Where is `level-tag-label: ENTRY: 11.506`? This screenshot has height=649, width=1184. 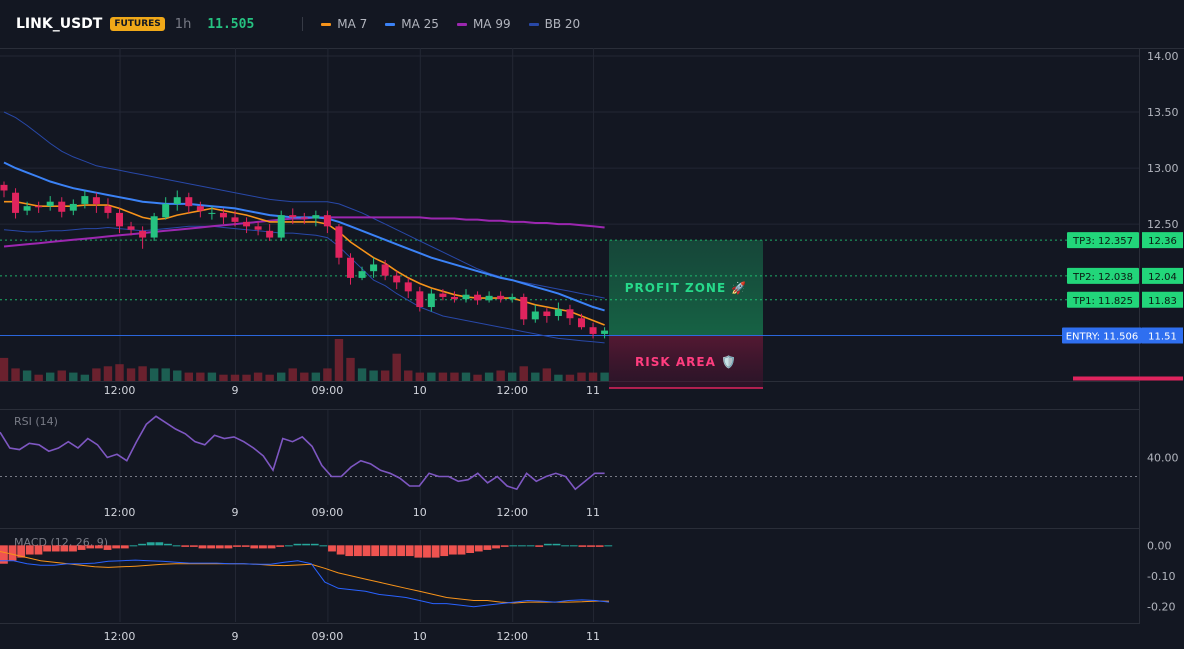 level-tag-label: ENTRY: 11.506 is located at coordinates (1102, 337).